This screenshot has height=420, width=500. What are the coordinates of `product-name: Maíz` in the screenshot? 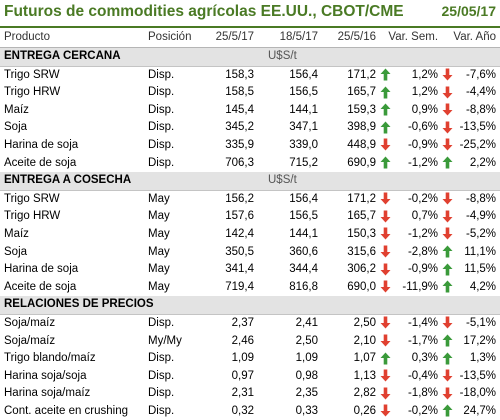 It's located at (16, 109).